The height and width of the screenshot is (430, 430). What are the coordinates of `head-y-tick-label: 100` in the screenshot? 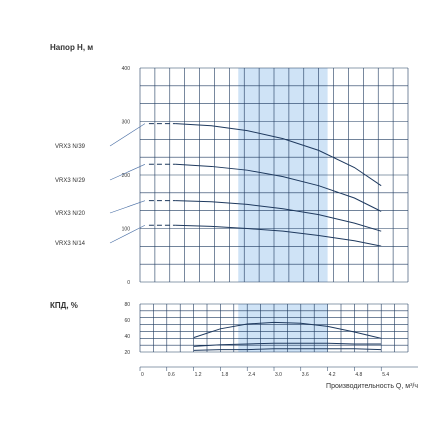 It's located at (126, 230).